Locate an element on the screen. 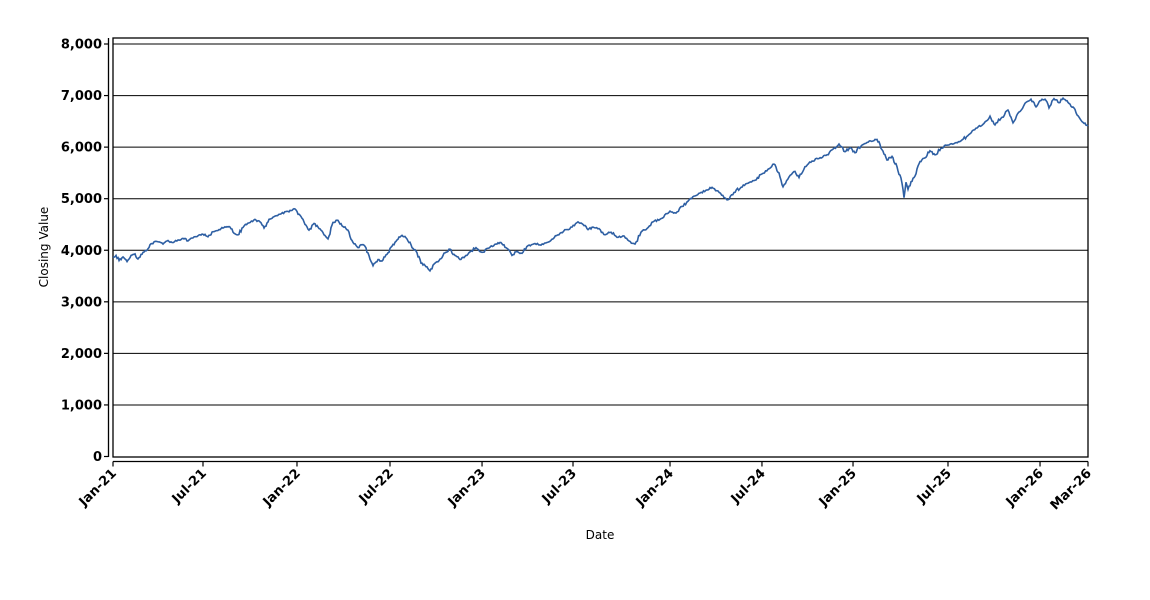  x-tick-label: Jan-24 is located at coordinates (655, 488).